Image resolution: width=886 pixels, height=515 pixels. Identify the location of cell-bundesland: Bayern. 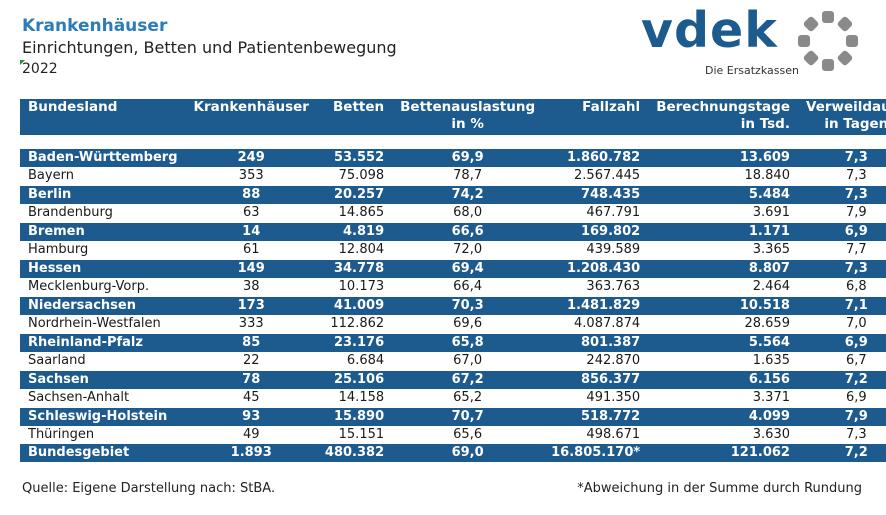
(103, 176).